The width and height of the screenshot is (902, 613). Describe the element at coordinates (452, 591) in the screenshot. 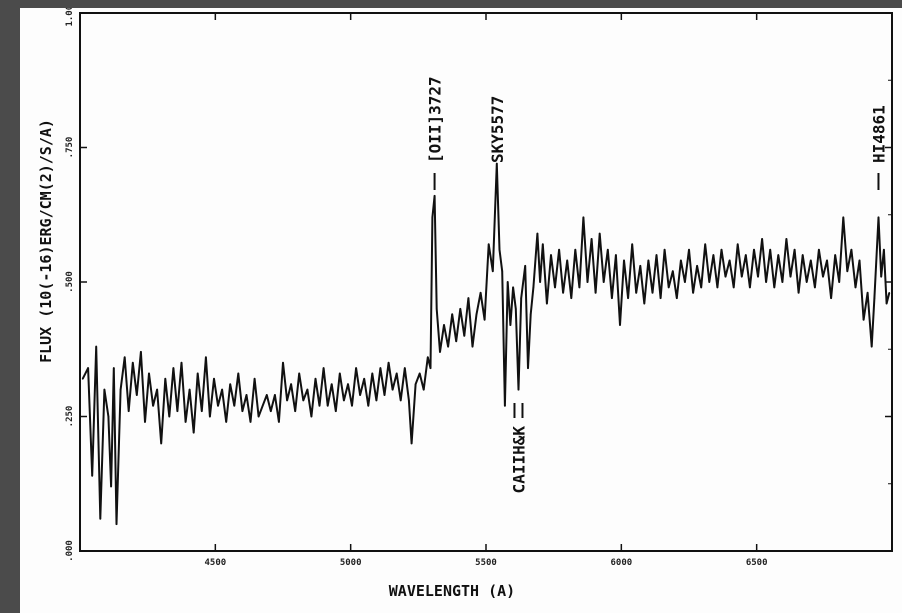

I see `x-axis-title: WAVELENGTH (A)` at that location.